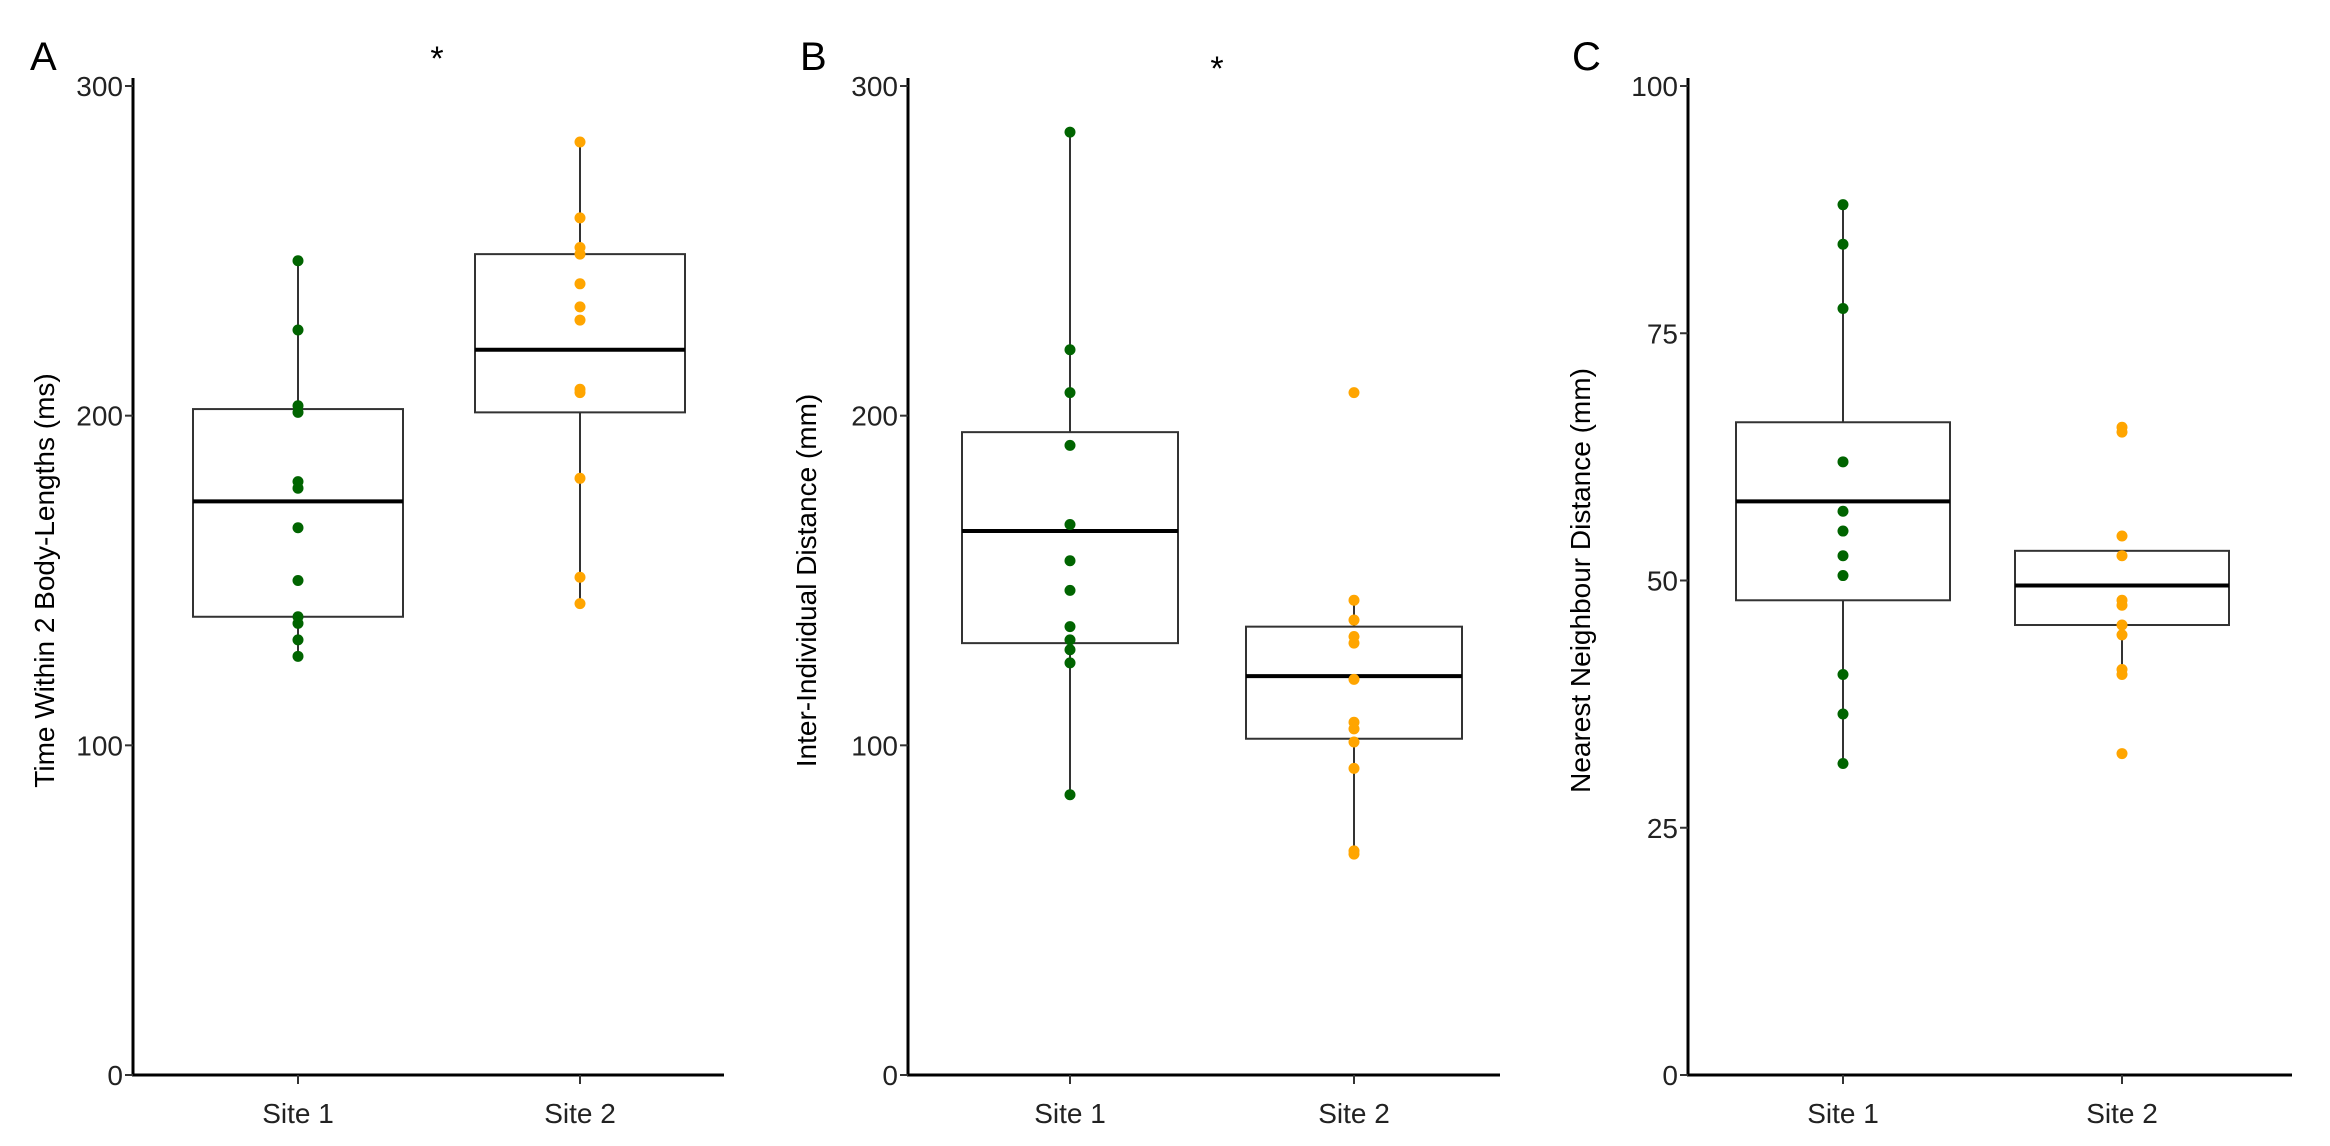  What do you see at coordinates (1662, 828) in the screenshot?
I see `y-tick-label: 25` at bounding box center [1662, 828].